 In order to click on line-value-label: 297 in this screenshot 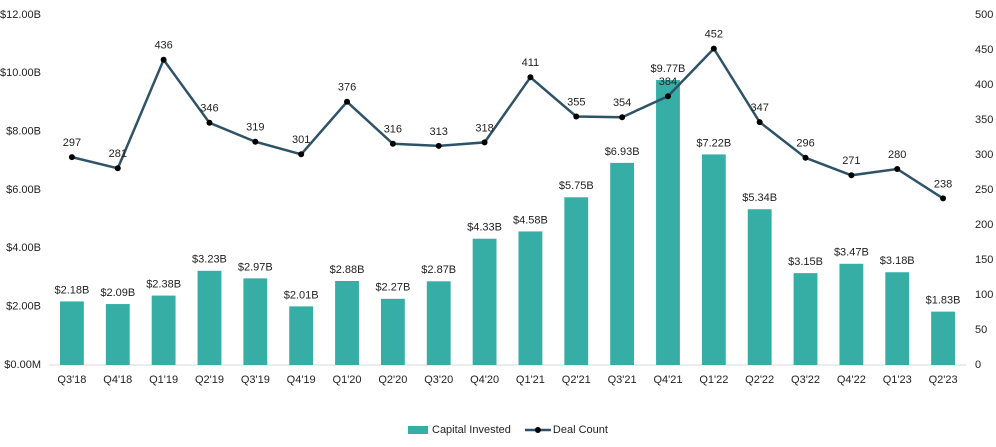, I will do `click(72, 143)`.